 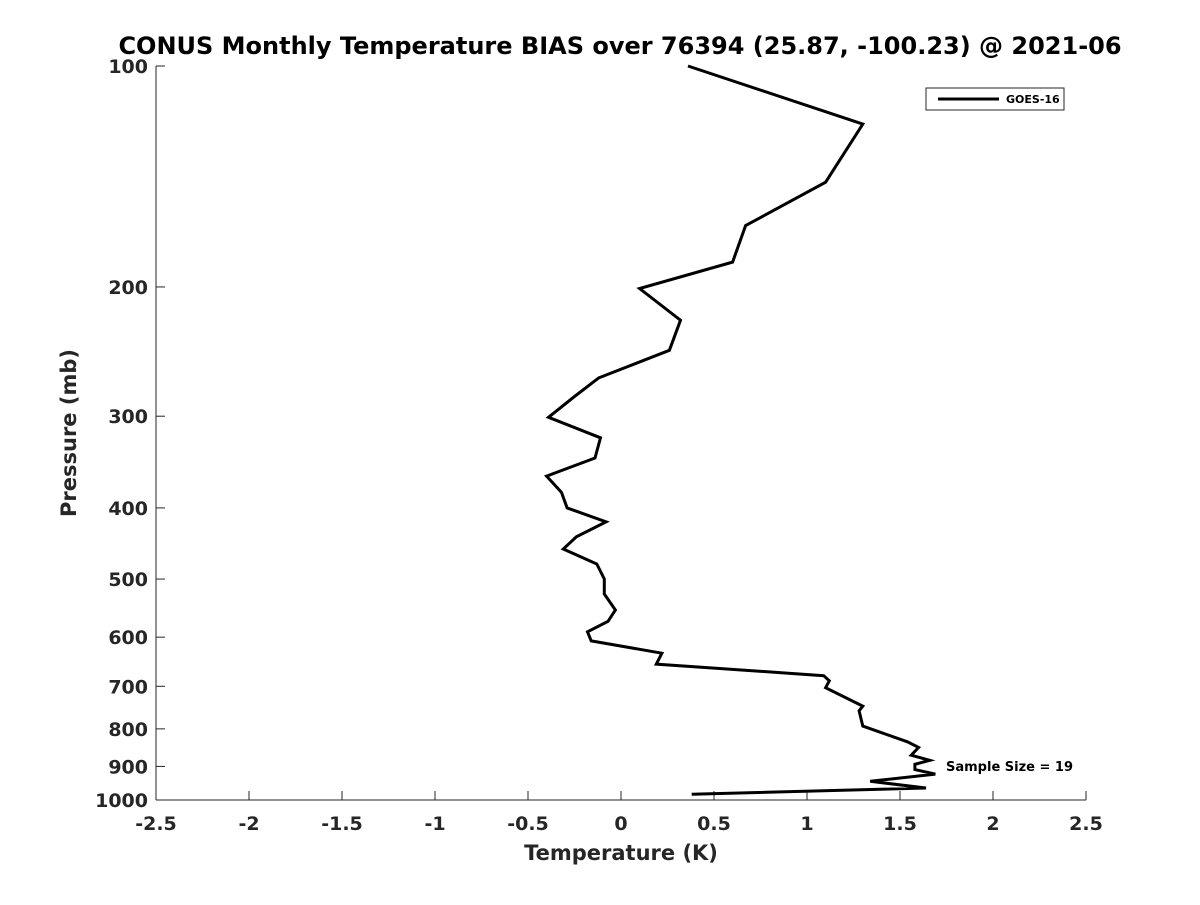 What do you see at coordinates (130, 434) in the screenshot?
I see `y-axis-ticks: 100 200 300 400 500 600 700 800 900 1000` at bounding box center [130, 434].